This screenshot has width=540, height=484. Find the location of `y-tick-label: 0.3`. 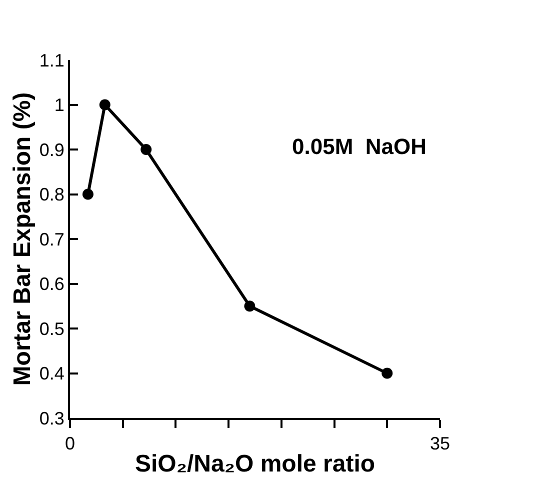

y-tick-label: 0.3 is located at coordinates (51, 418).